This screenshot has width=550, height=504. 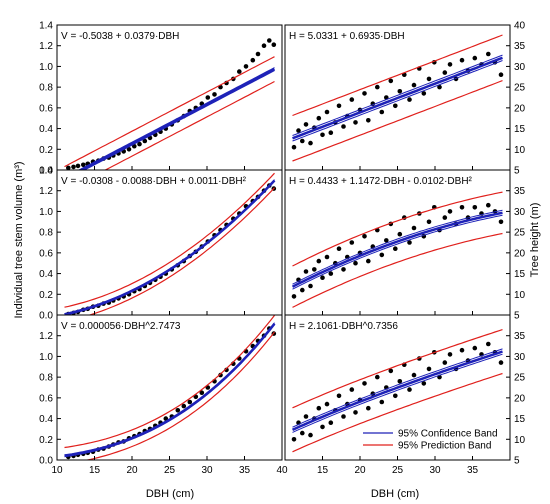 I want to click on y-tick-label: 0.2, so click(x=46, y=295).